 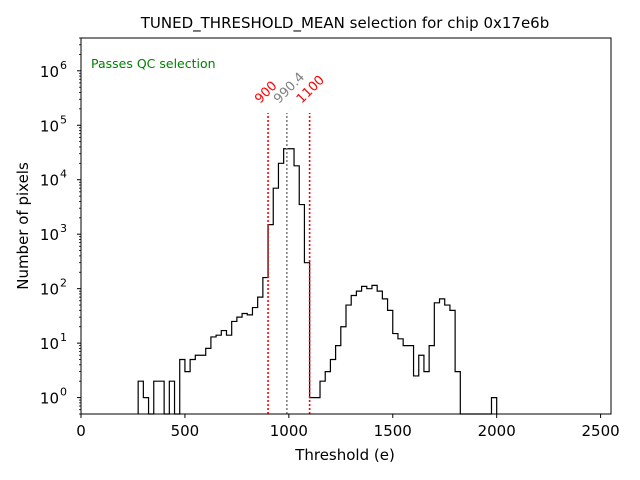 I want to click on y-tick-exponent: 6, so click(x=63, y=65).